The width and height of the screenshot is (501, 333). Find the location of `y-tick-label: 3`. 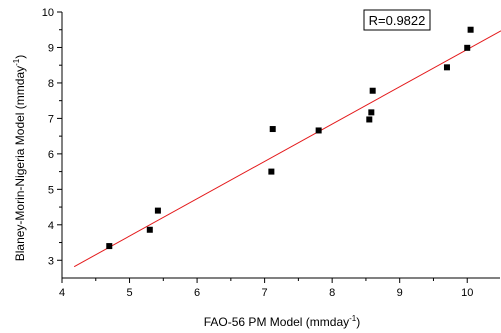

y-tick-label: 3 is located at coordinates (51, 261).